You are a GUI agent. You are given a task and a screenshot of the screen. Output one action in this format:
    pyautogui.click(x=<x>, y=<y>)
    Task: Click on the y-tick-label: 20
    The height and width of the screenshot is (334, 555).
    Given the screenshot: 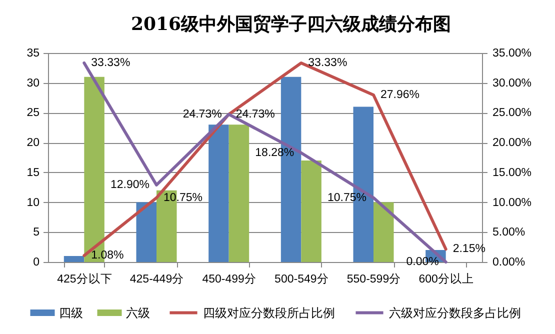 What is the action you would take?
    pyautogui.click(x=33, y=143)
    